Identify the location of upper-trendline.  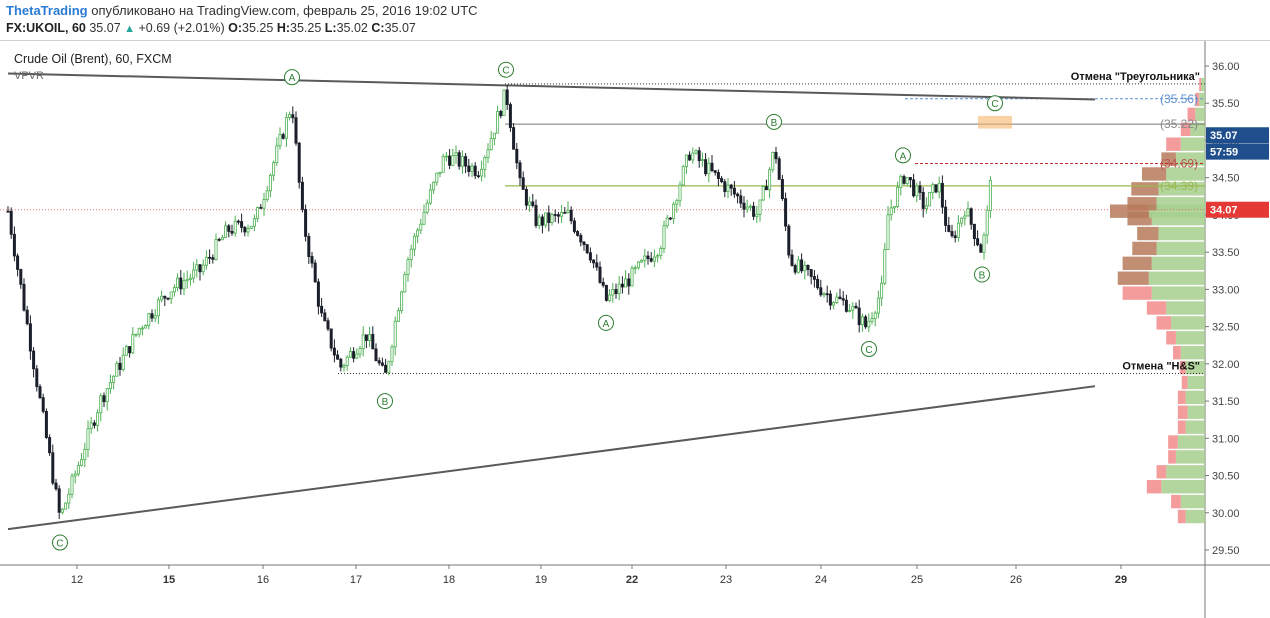
(551, 86).